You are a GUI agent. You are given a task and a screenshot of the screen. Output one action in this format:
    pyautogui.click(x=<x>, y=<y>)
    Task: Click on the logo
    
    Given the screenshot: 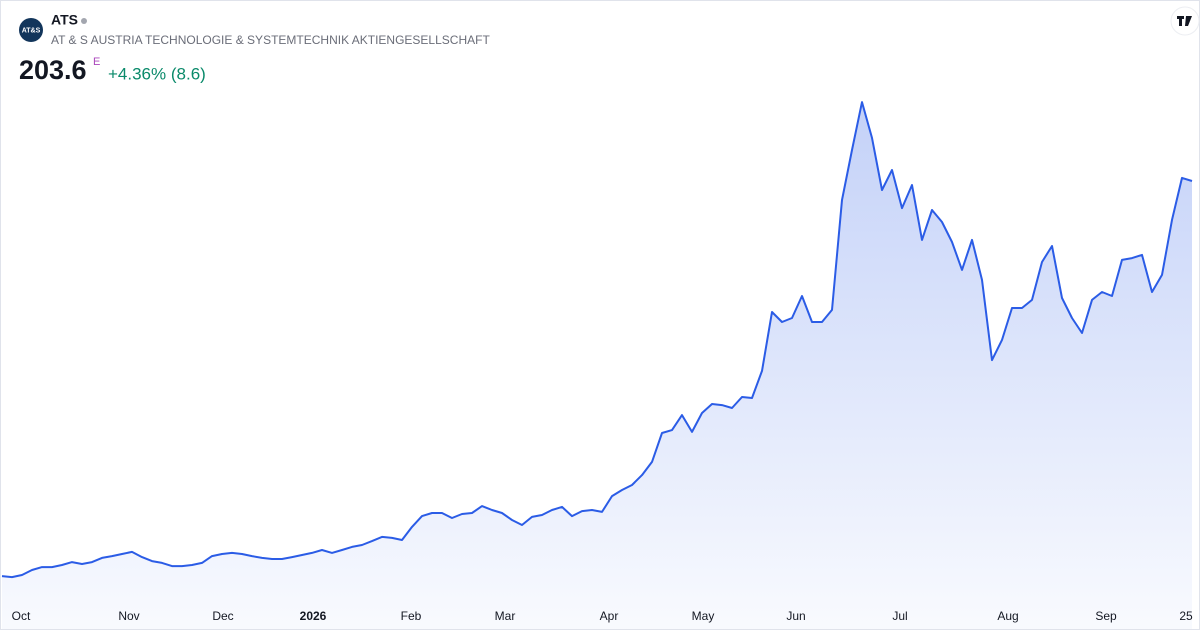 What is the action you would take?
    pyautogui.click(x=31, y=30)
    